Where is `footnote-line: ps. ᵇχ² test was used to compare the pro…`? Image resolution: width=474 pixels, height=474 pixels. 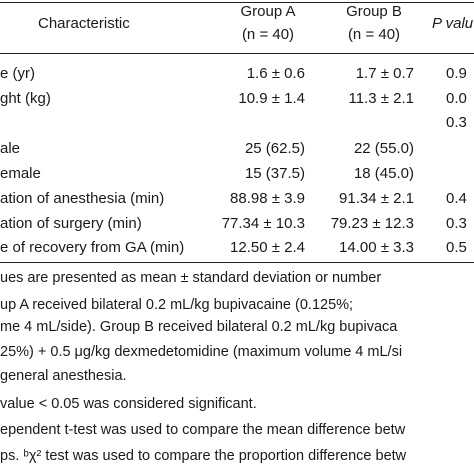 footnote-line: ps. ᵇχ² test was used to compare the pro… is located at coordinates (203, 456).